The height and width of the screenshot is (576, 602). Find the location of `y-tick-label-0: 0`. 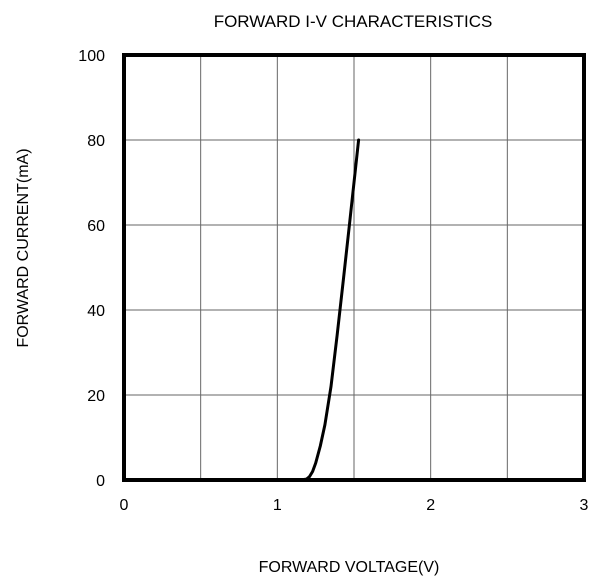

y-tick-label-0: 0 is located at coordinates (100, 481).